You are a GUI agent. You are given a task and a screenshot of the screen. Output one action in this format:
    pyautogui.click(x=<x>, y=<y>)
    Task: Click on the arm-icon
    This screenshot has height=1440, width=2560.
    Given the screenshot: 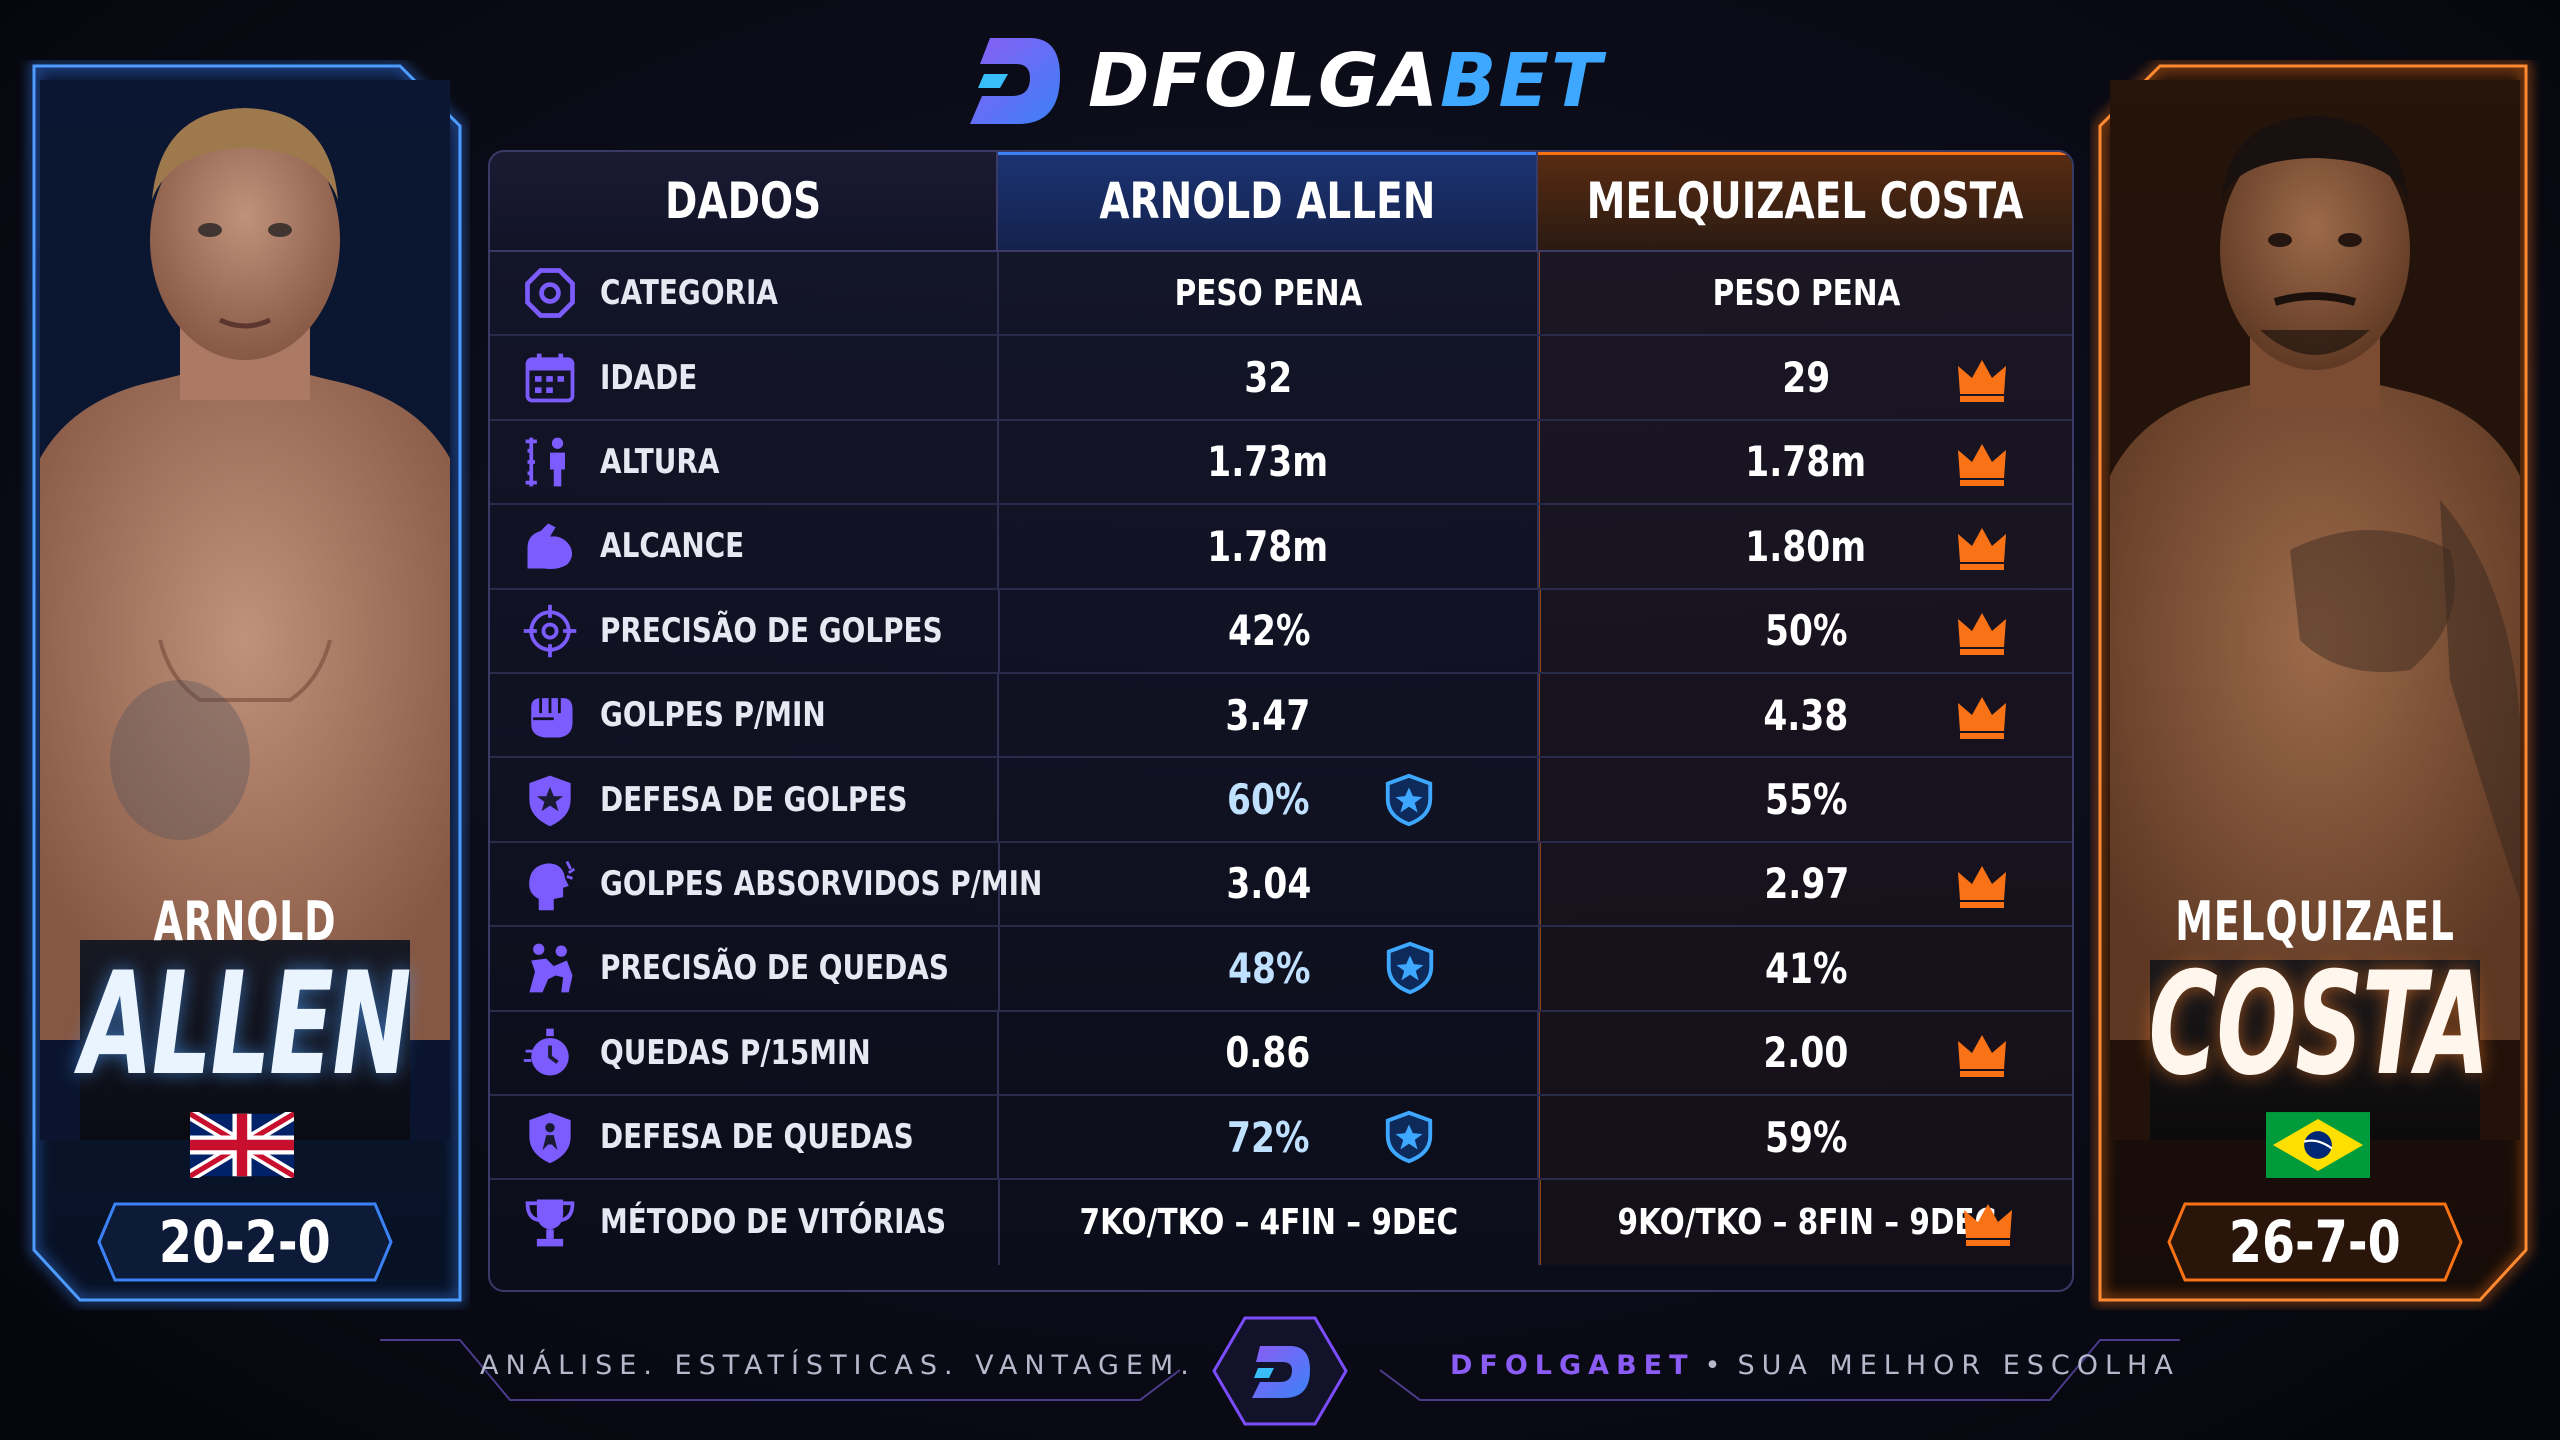 What is the action you would take?
    pyautogui.click(x=550, y=546)
    